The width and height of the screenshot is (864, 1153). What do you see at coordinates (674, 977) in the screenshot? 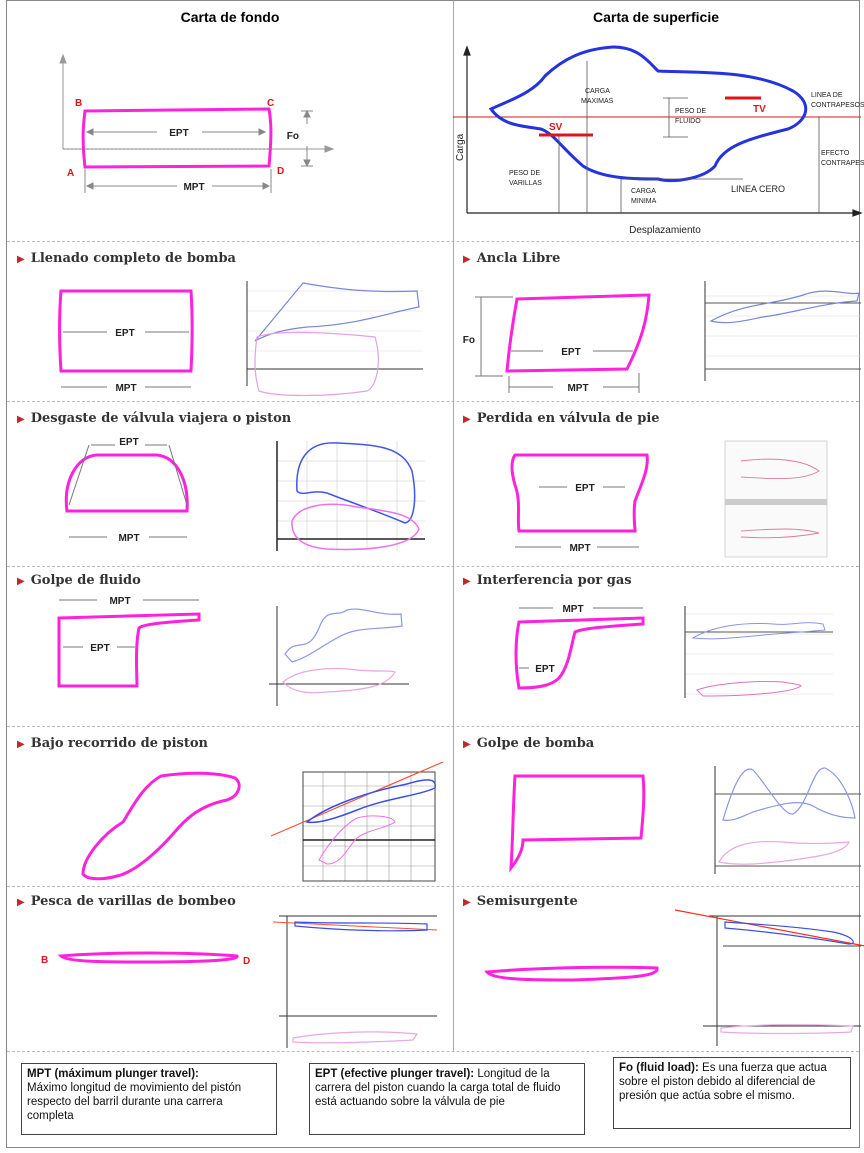
I see `semisurgente-card` at bounding box center [674, 977].